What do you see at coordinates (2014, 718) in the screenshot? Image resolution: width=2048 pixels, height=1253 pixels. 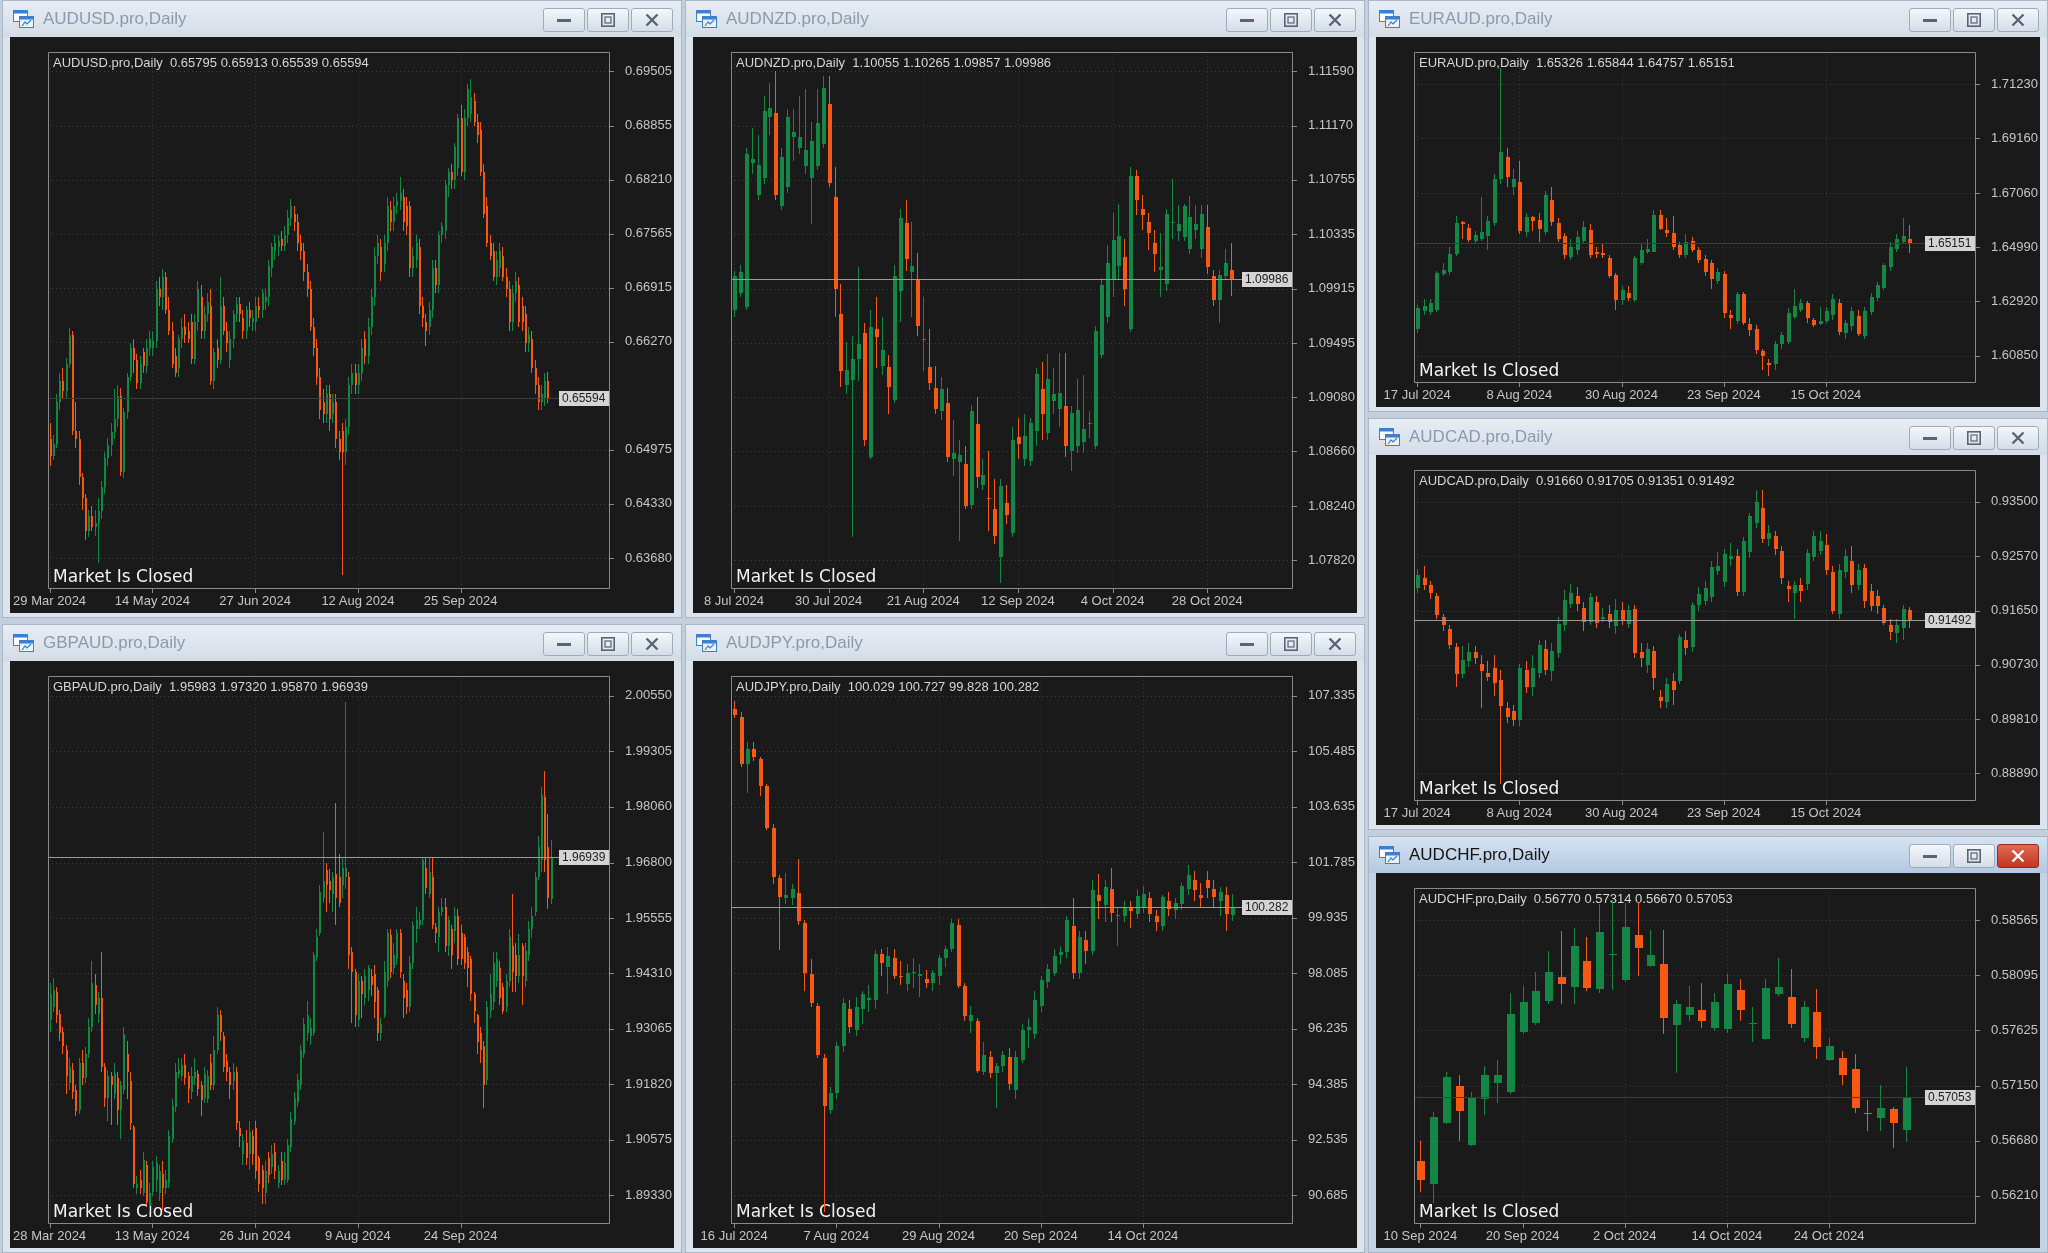 I see `y-tick-label: 0.89810` at bounding box center [2014, 718].